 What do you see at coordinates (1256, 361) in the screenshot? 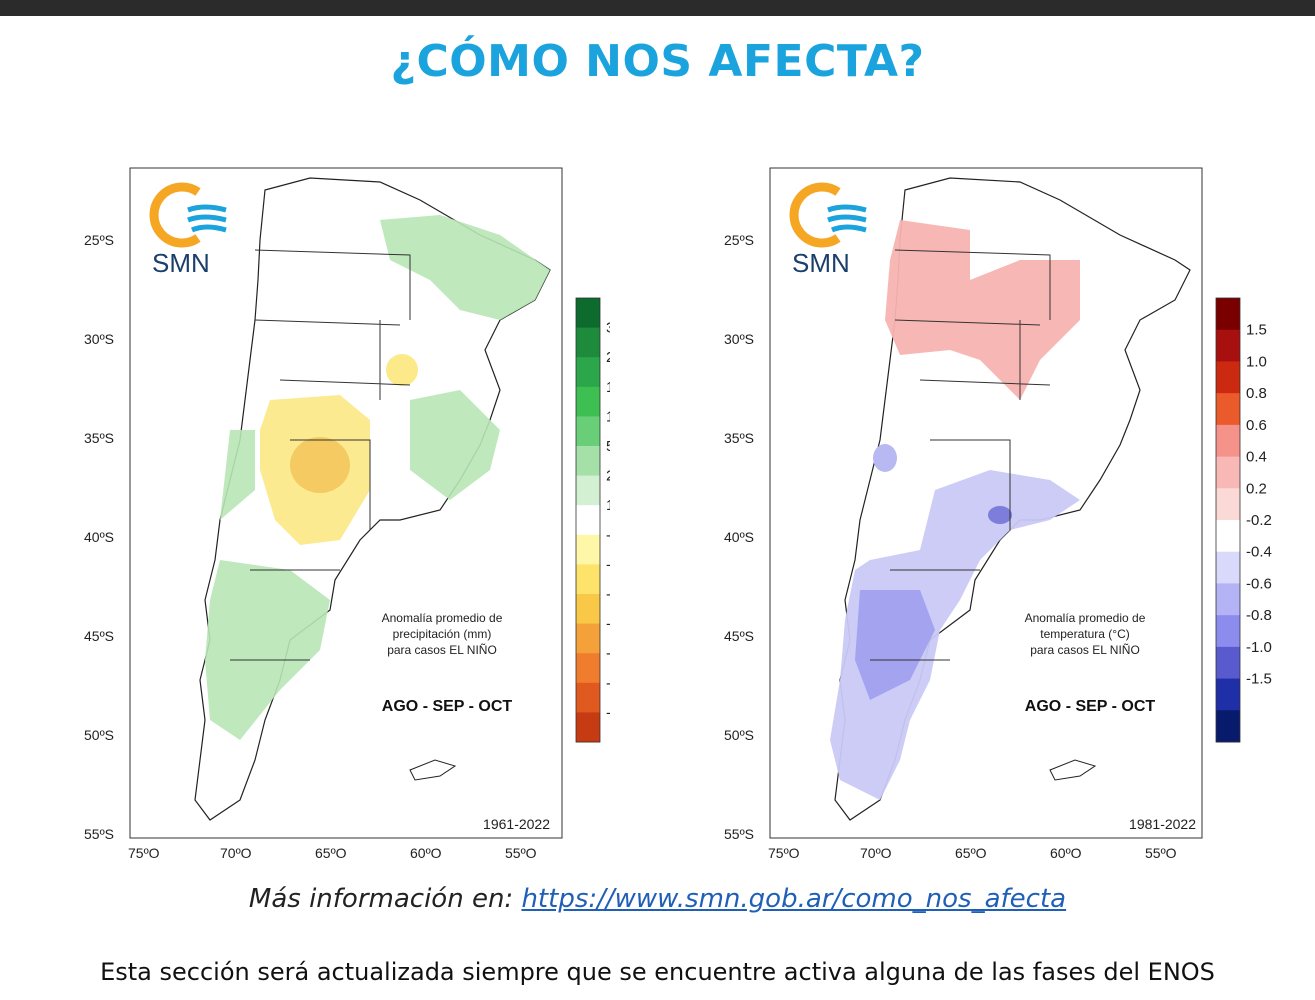
I see `colorbar-tick-label: 1.0` at bounding box center [1256, 361].